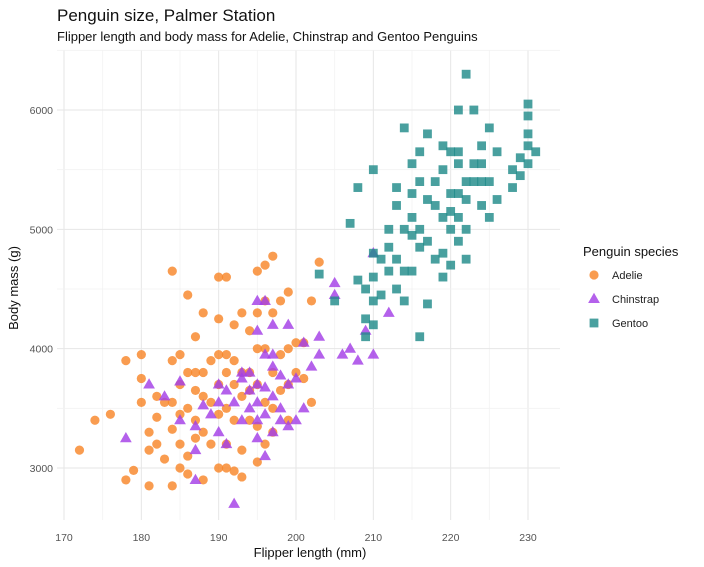  Describe the element at coordinates (594, 323) in the screenshot. I see `gentoo-legend-key` at that location.